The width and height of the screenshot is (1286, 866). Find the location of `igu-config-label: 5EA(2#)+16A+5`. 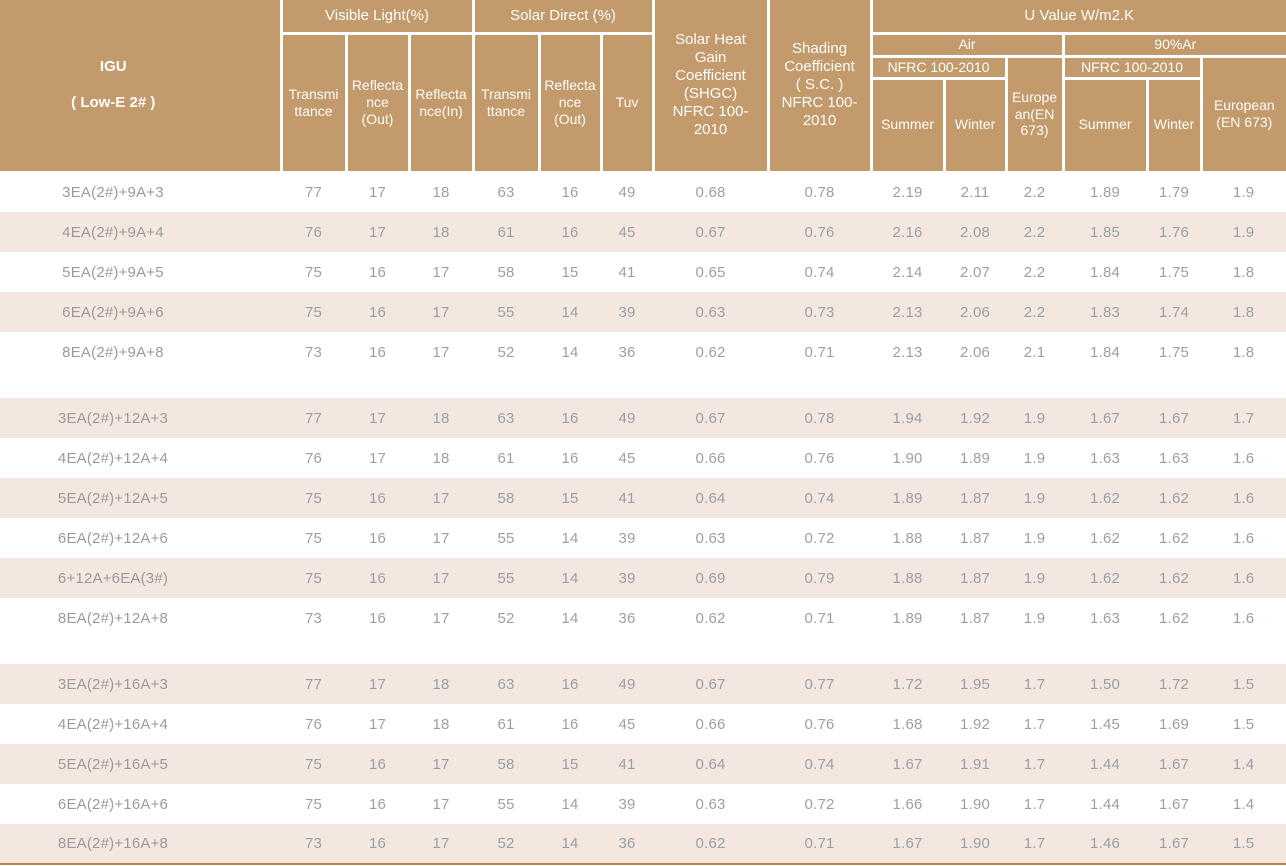

igu-config-label: 5EA(2#)+16A+5 is located at coordinates (140, 764).